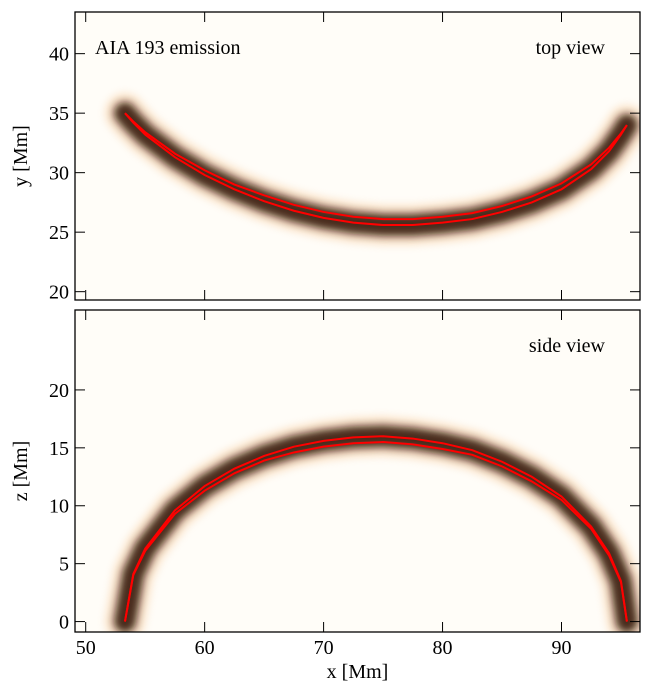  Describe the element at coordinates (21, 471) in the screenshot. I see `y-axis-label: z [Mm]` at that location.